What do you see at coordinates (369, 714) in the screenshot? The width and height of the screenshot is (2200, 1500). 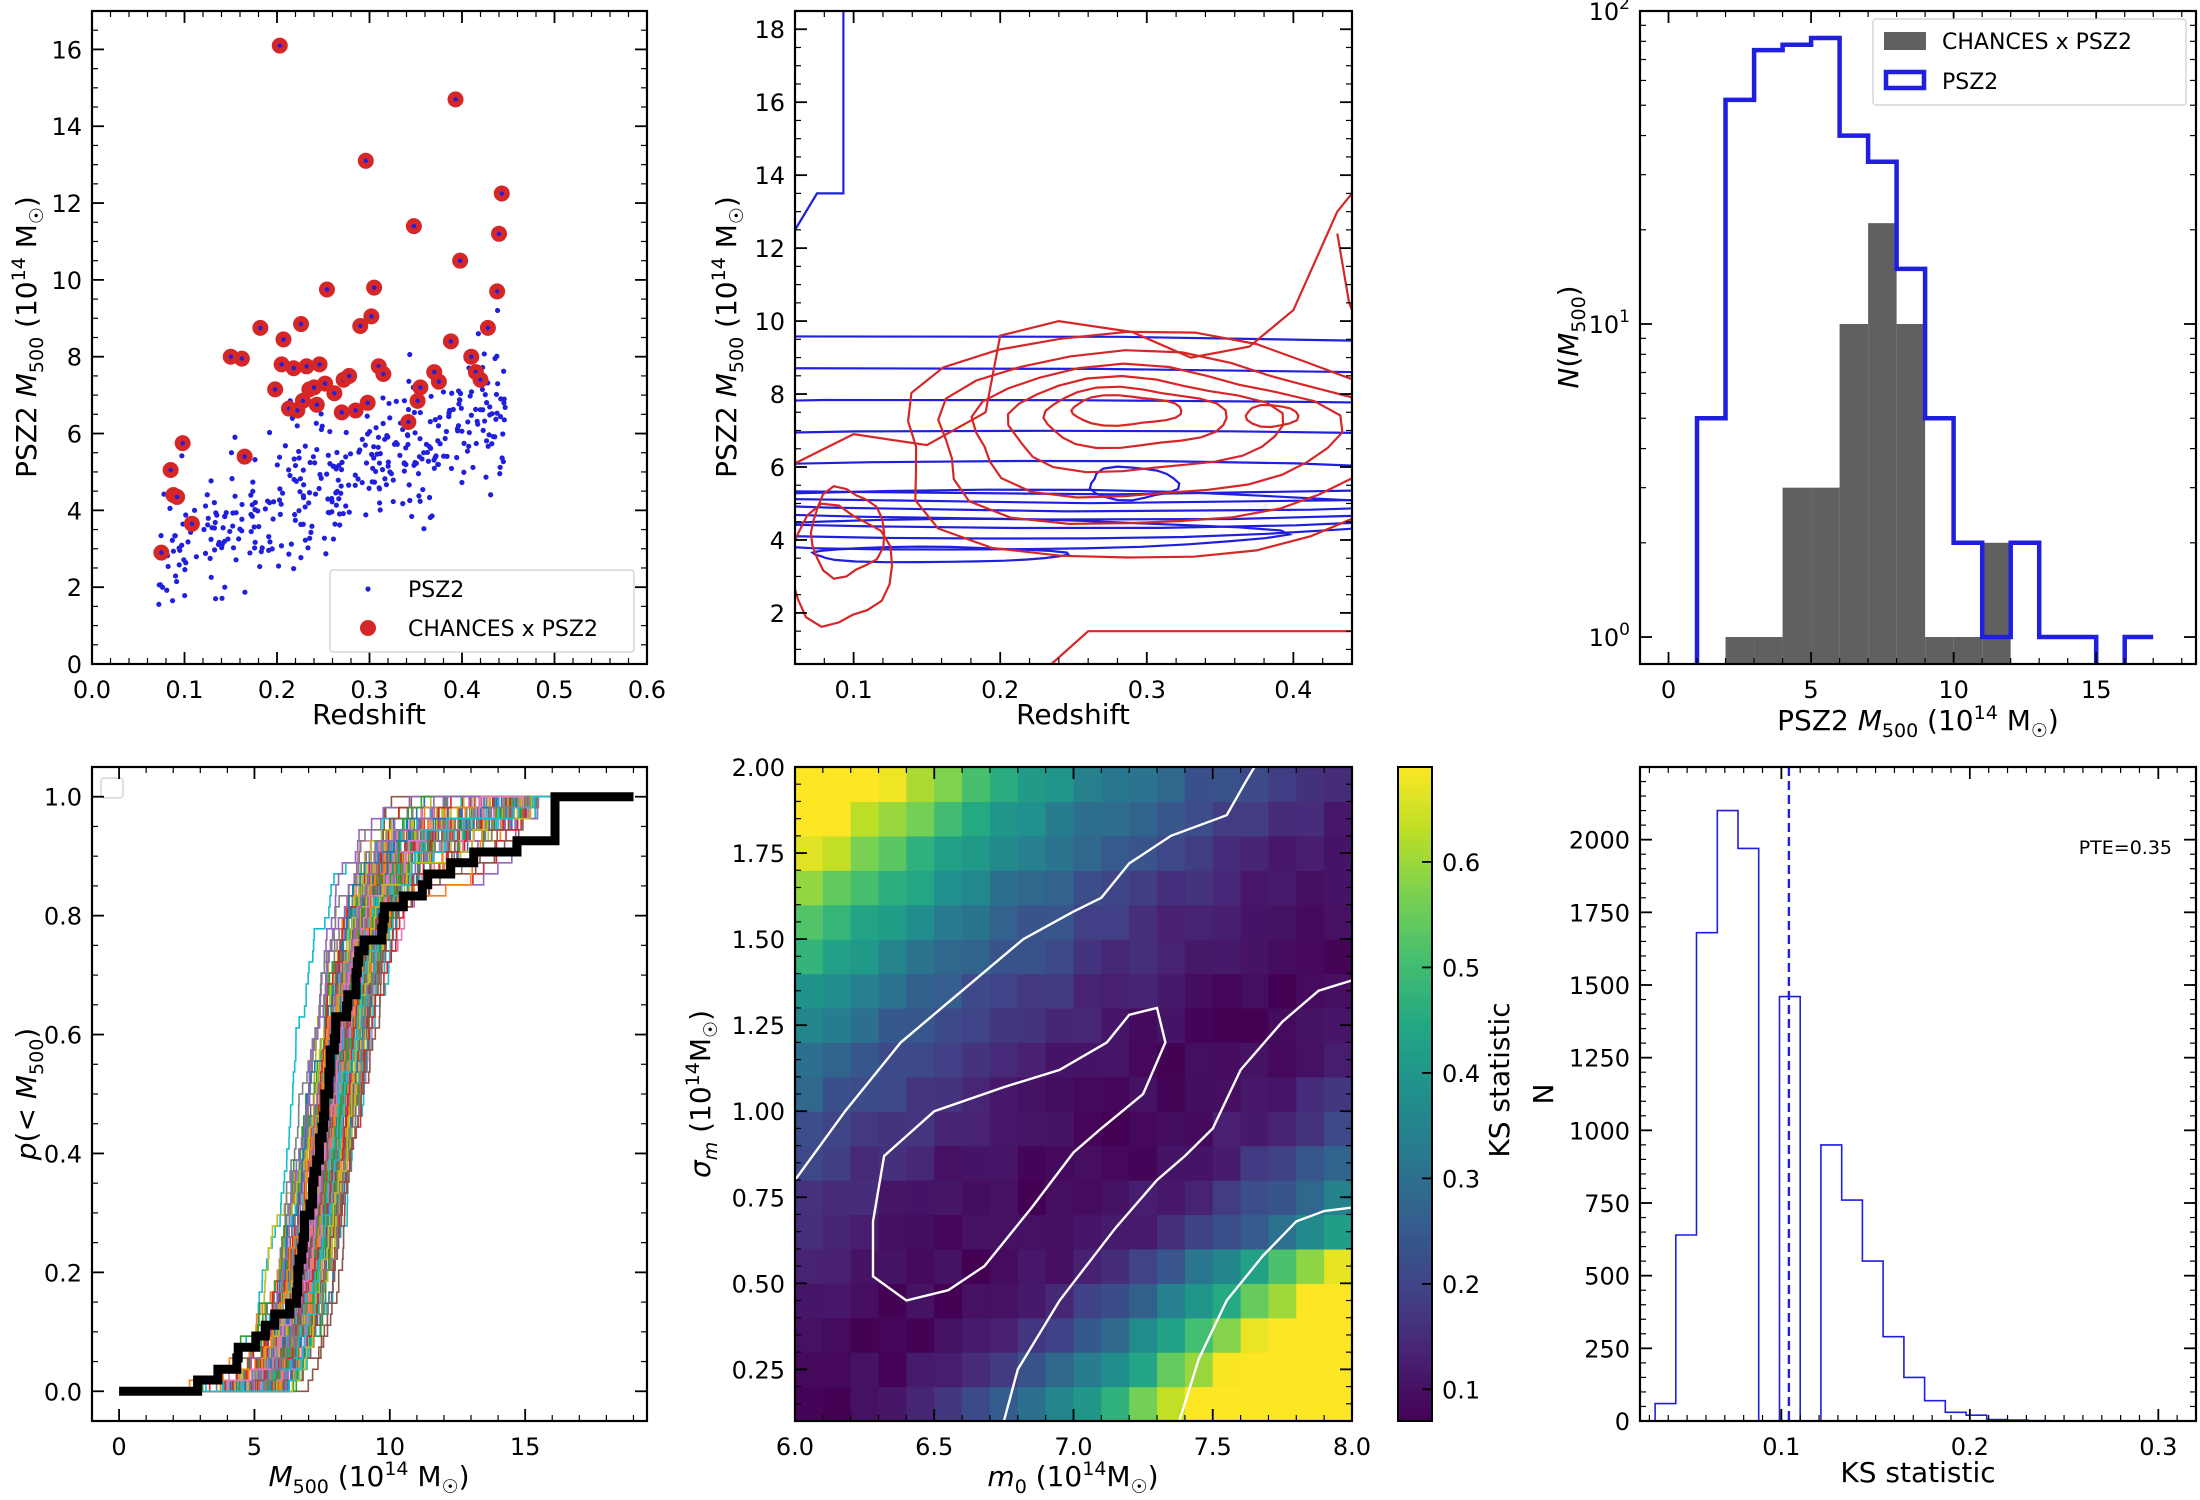 I see `p1-xlabel: Redshift` at bounding box center [369, 714].